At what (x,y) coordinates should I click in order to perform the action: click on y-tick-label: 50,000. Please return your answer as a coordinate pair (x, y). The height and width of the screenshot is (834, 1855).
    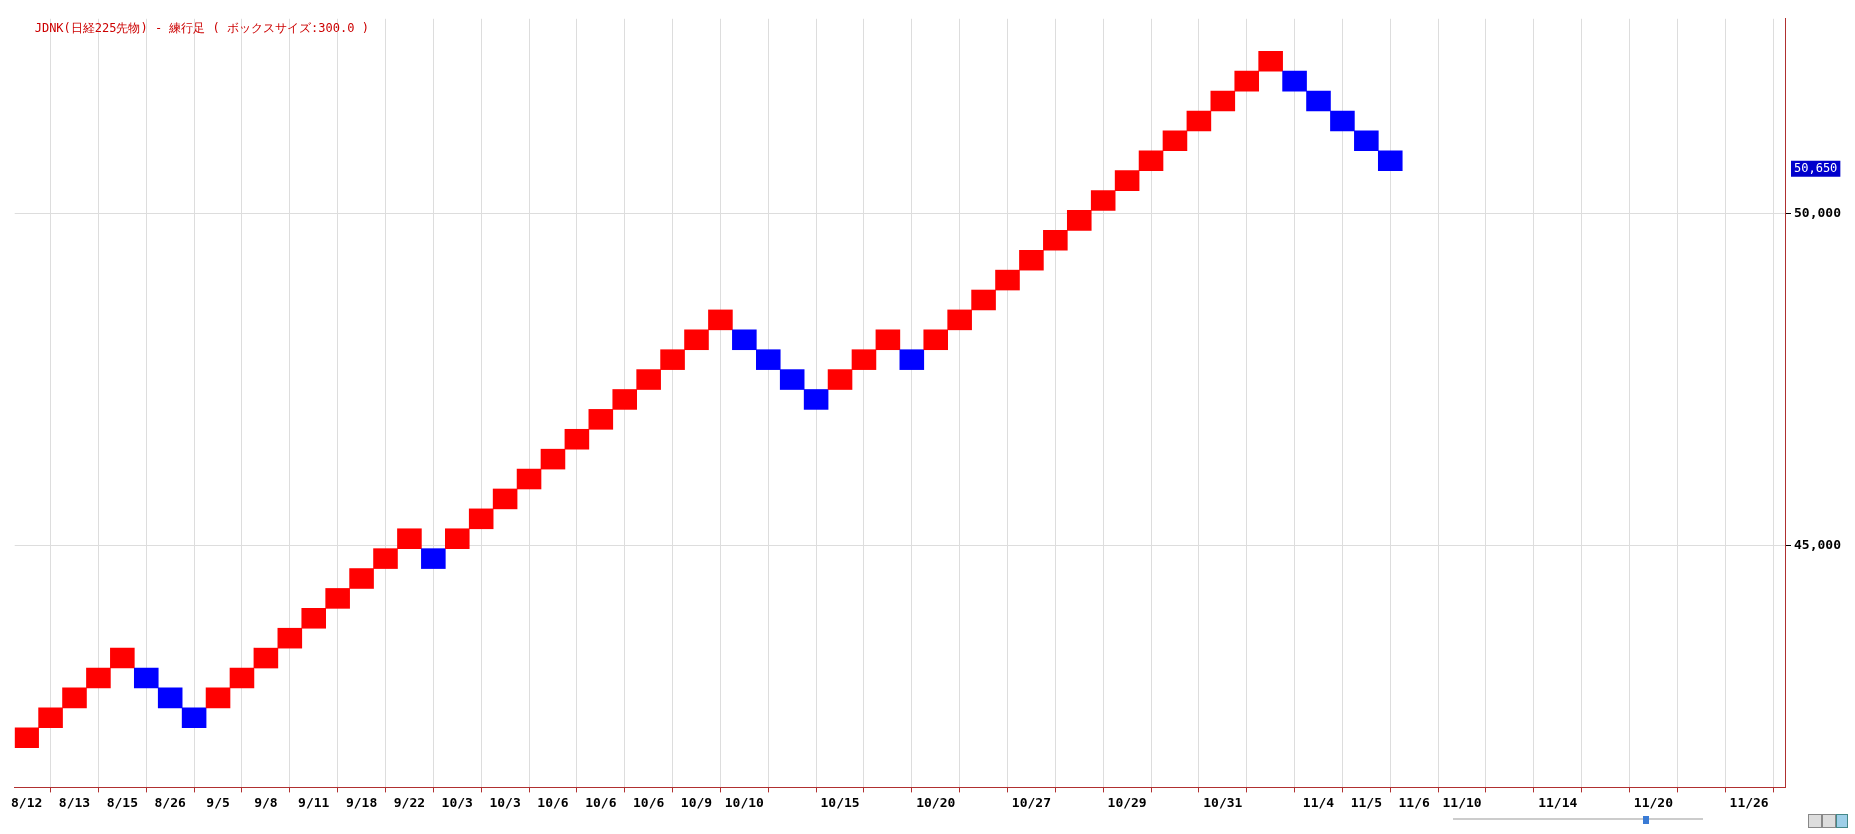
    Looking at the image, I should click on (1818, 213).